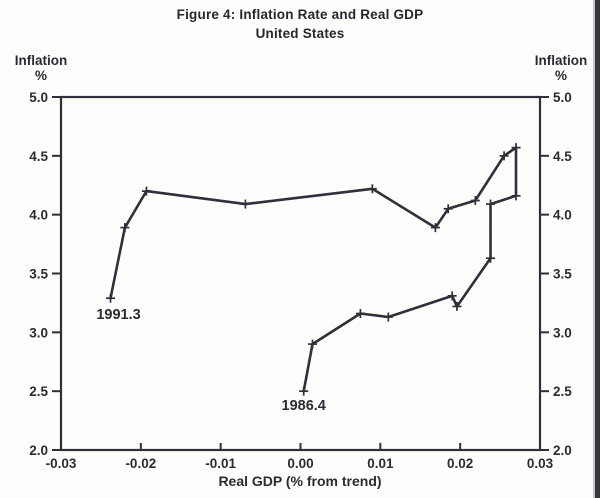 The width and height of the screenshot is (600, 498). Describe the element at coordinates (562, 156) in the screenshot. I see `y-axis-tick-label-right: 4.5` at that location.